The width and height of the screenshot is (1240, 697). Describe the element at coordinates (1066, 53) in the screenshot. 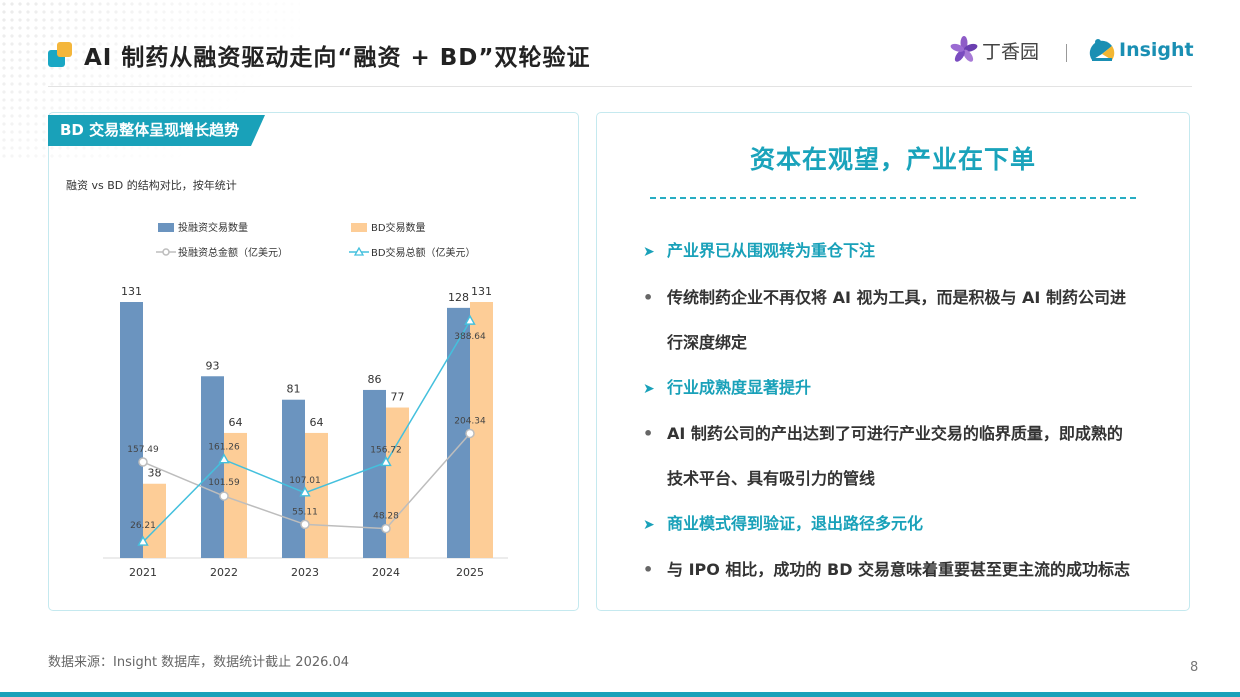

I see `brand-separator` at that location.